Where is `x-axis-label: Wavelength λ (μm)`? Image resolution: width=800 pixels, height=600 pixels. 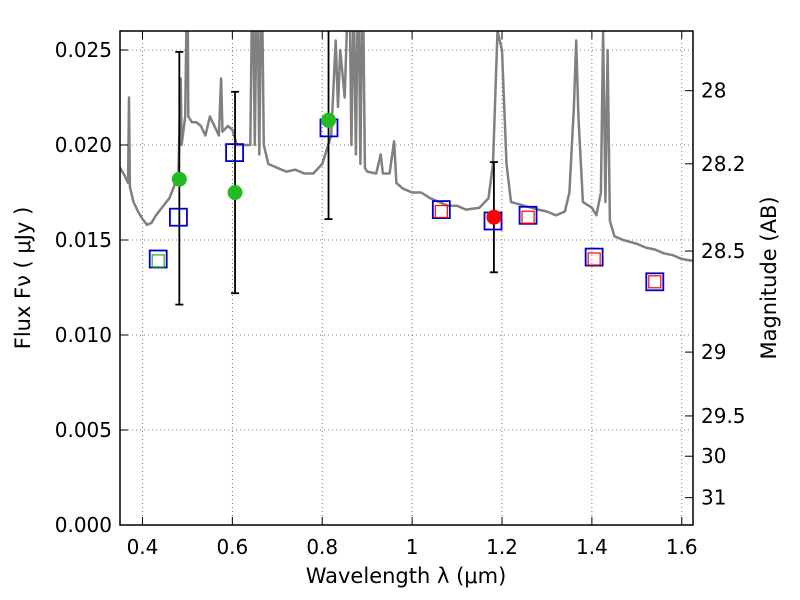
x-axis-label: Wavelength λ (μm) is located at coordinates (406, 576).